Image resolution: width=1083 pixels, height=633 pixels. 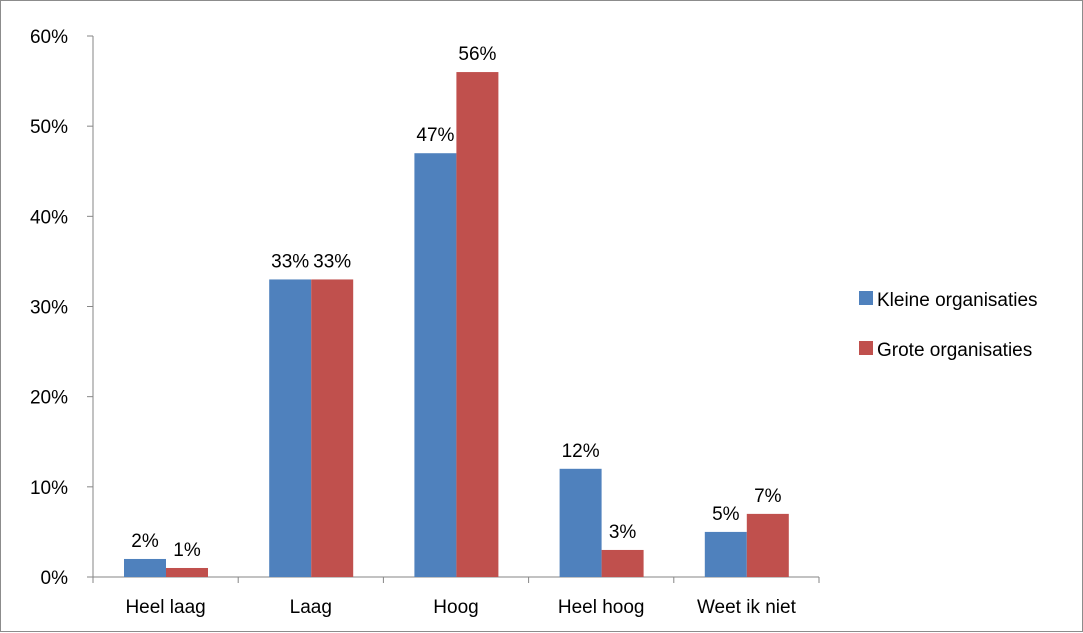 I want to click on y-tick-label: 0%, so click(x=55, y=578).